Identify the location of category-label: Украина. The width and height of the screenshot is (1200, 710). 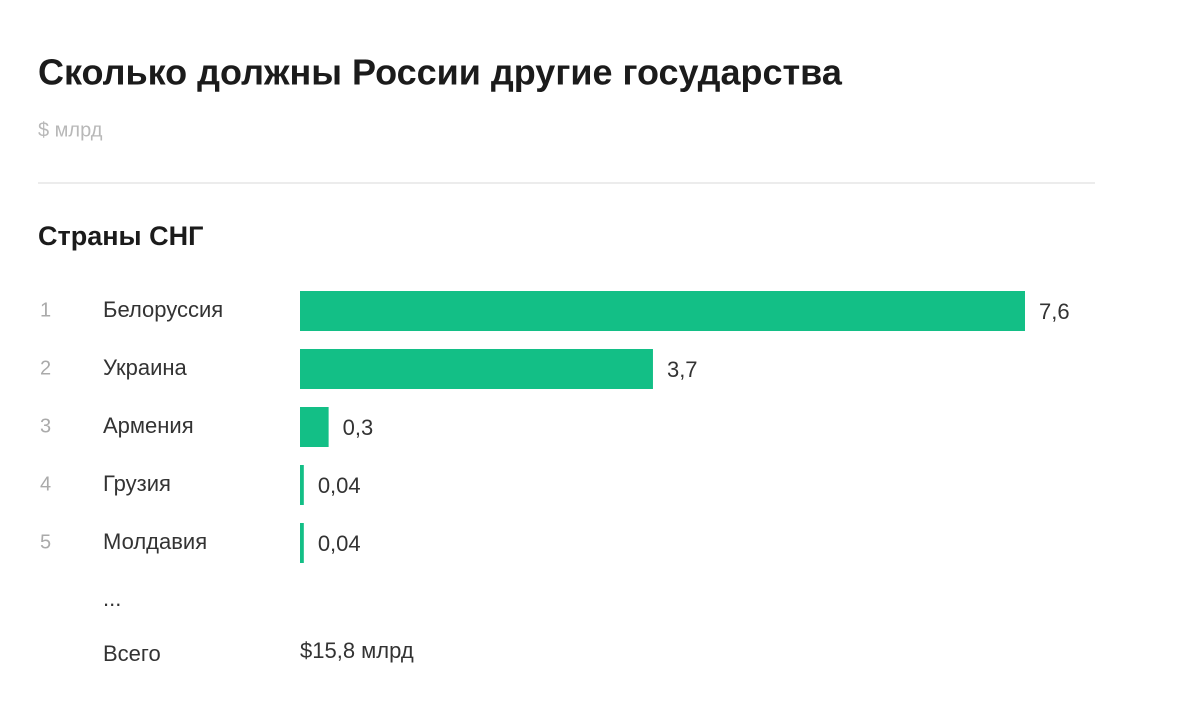
(145, 367).